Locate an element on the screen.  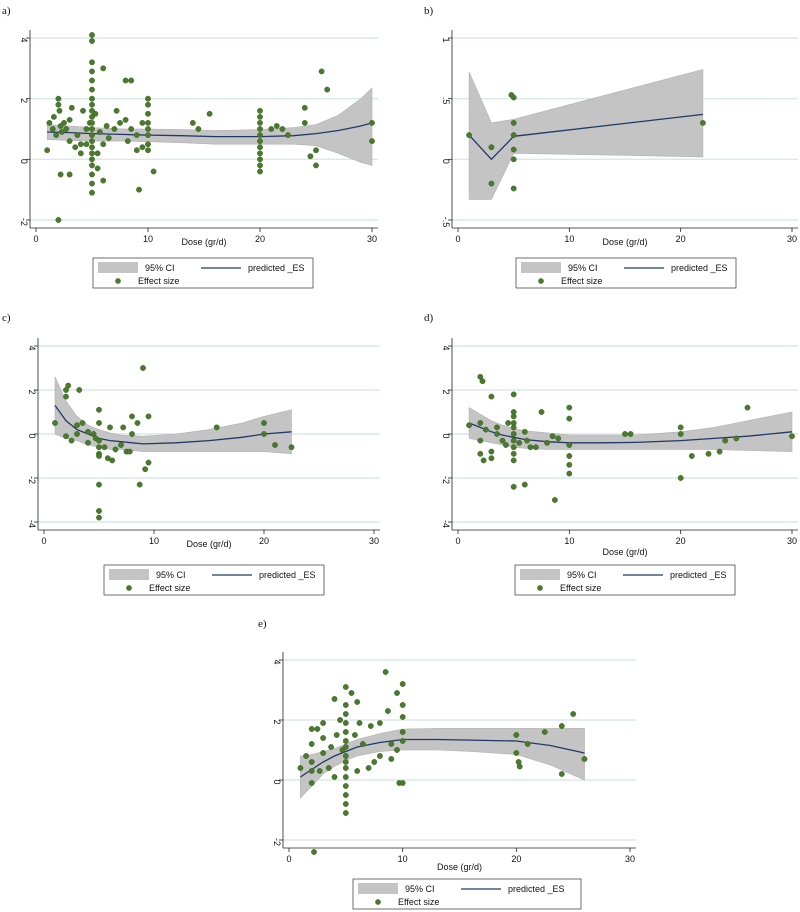
x-tick-label: 30 is located at coordinates (792, 541).